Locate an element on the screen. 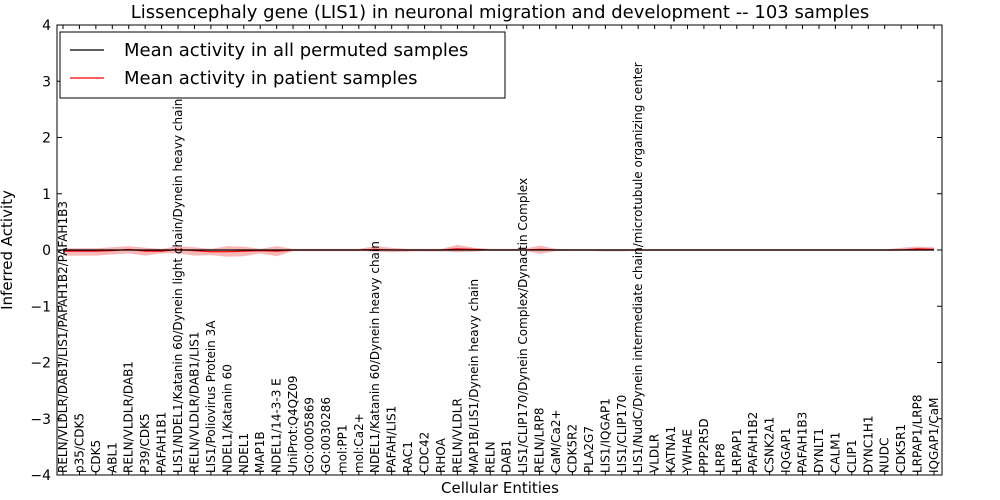  x-tick-label-go-0030286: GO:0030286 is located at coordinates (326, 435).